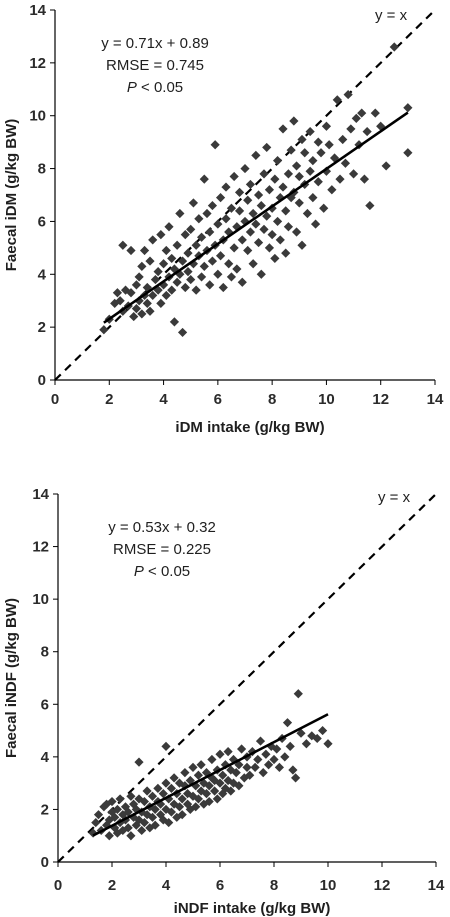 This screenshot has width=450, height=917. I want to click on p-value-threshold: < 0.05, so click(160, 87).